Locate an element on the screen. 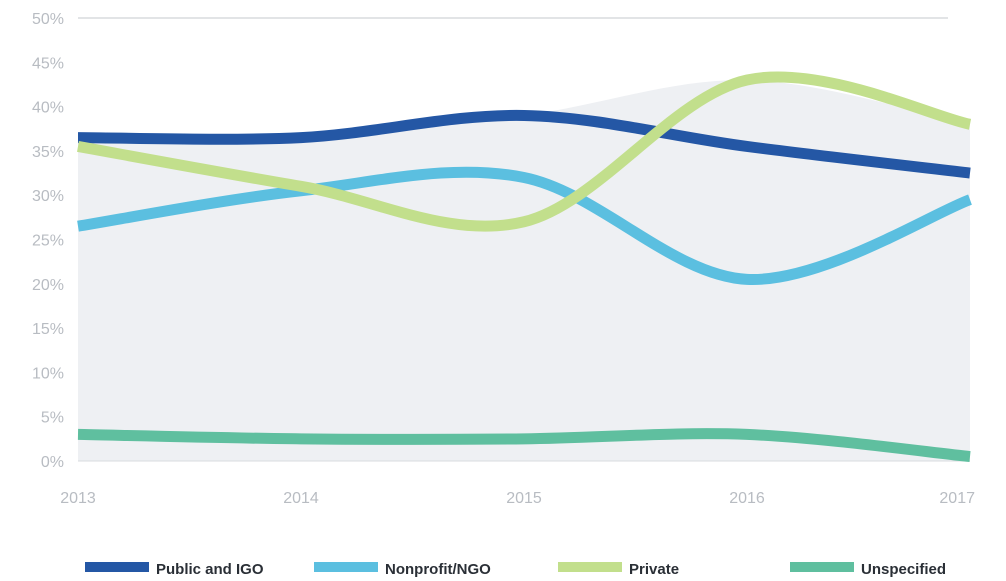  legend-label: Private is located at coordinates (654, 569).